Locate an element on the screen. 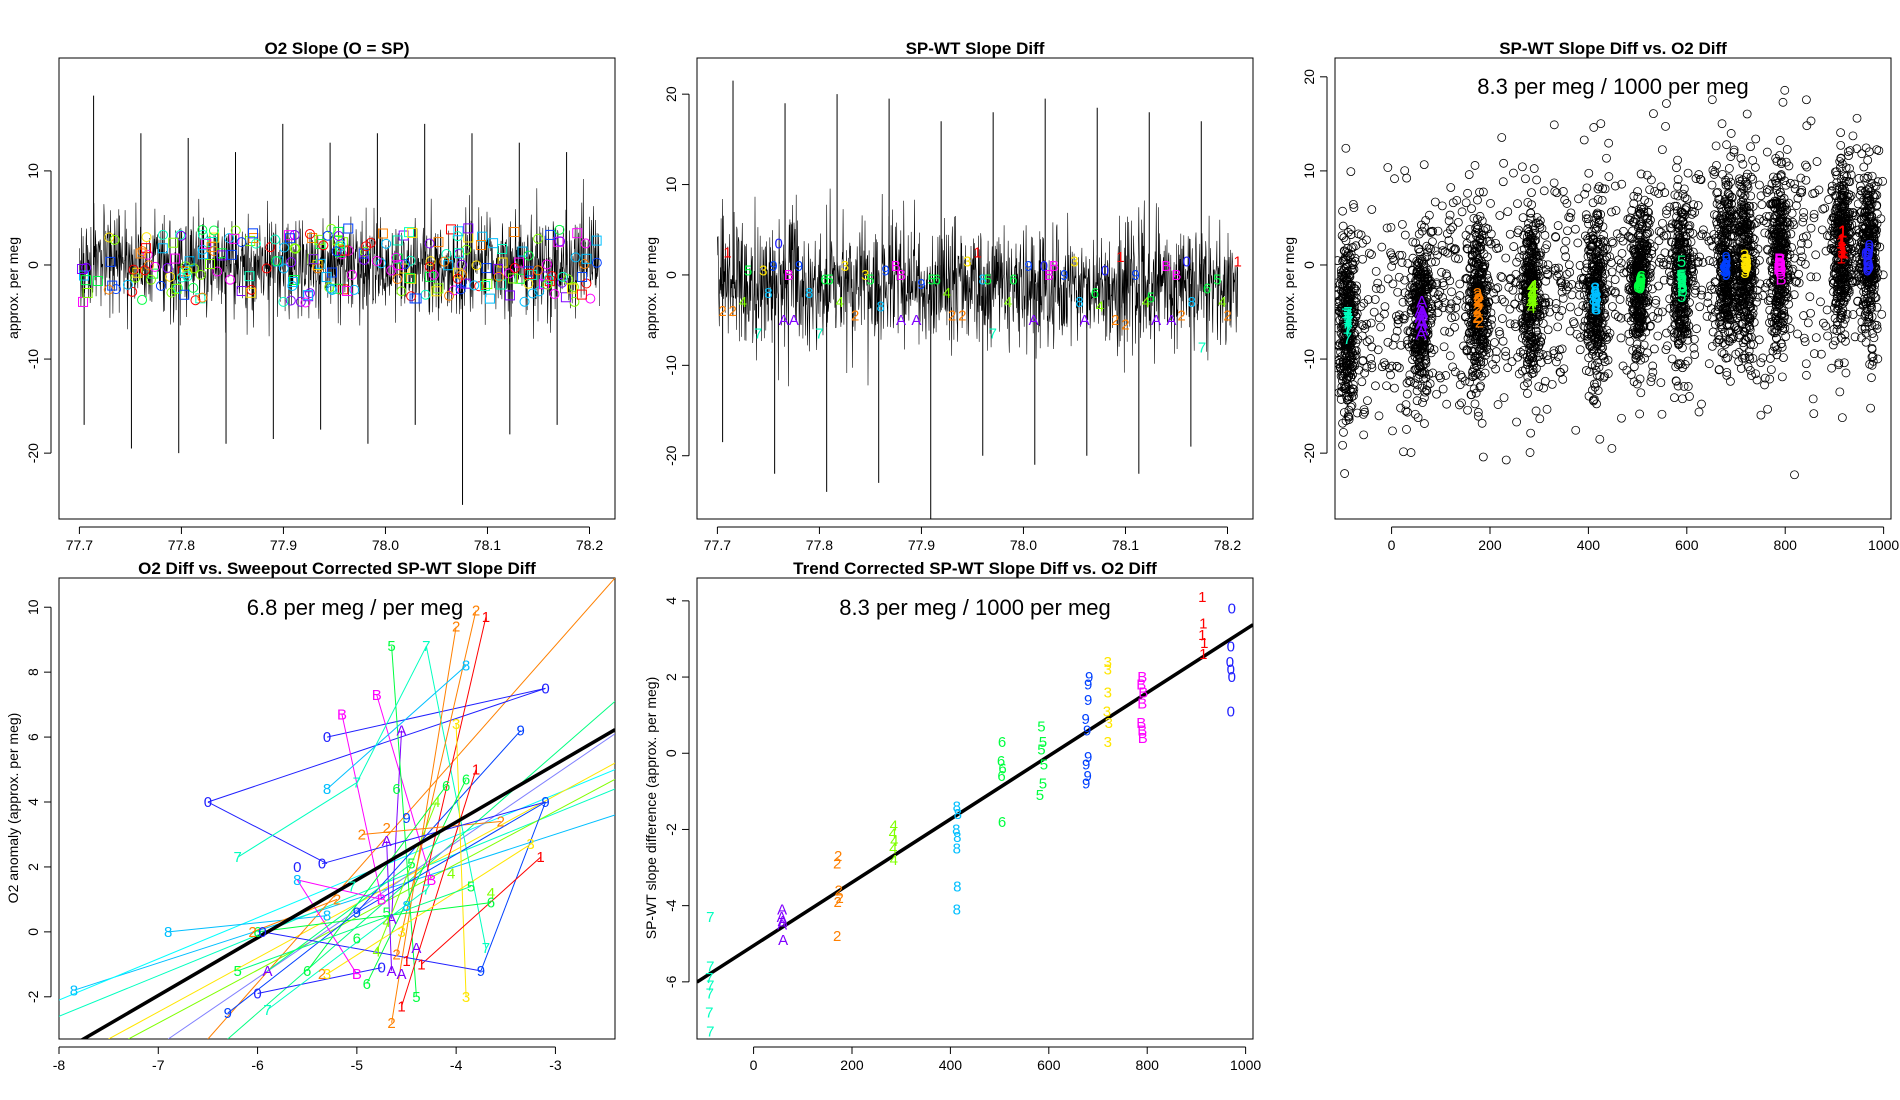 This screenshot has height=1100, width=1900. y-axis-label: approx. per meg is located at coordinates (651, 288).